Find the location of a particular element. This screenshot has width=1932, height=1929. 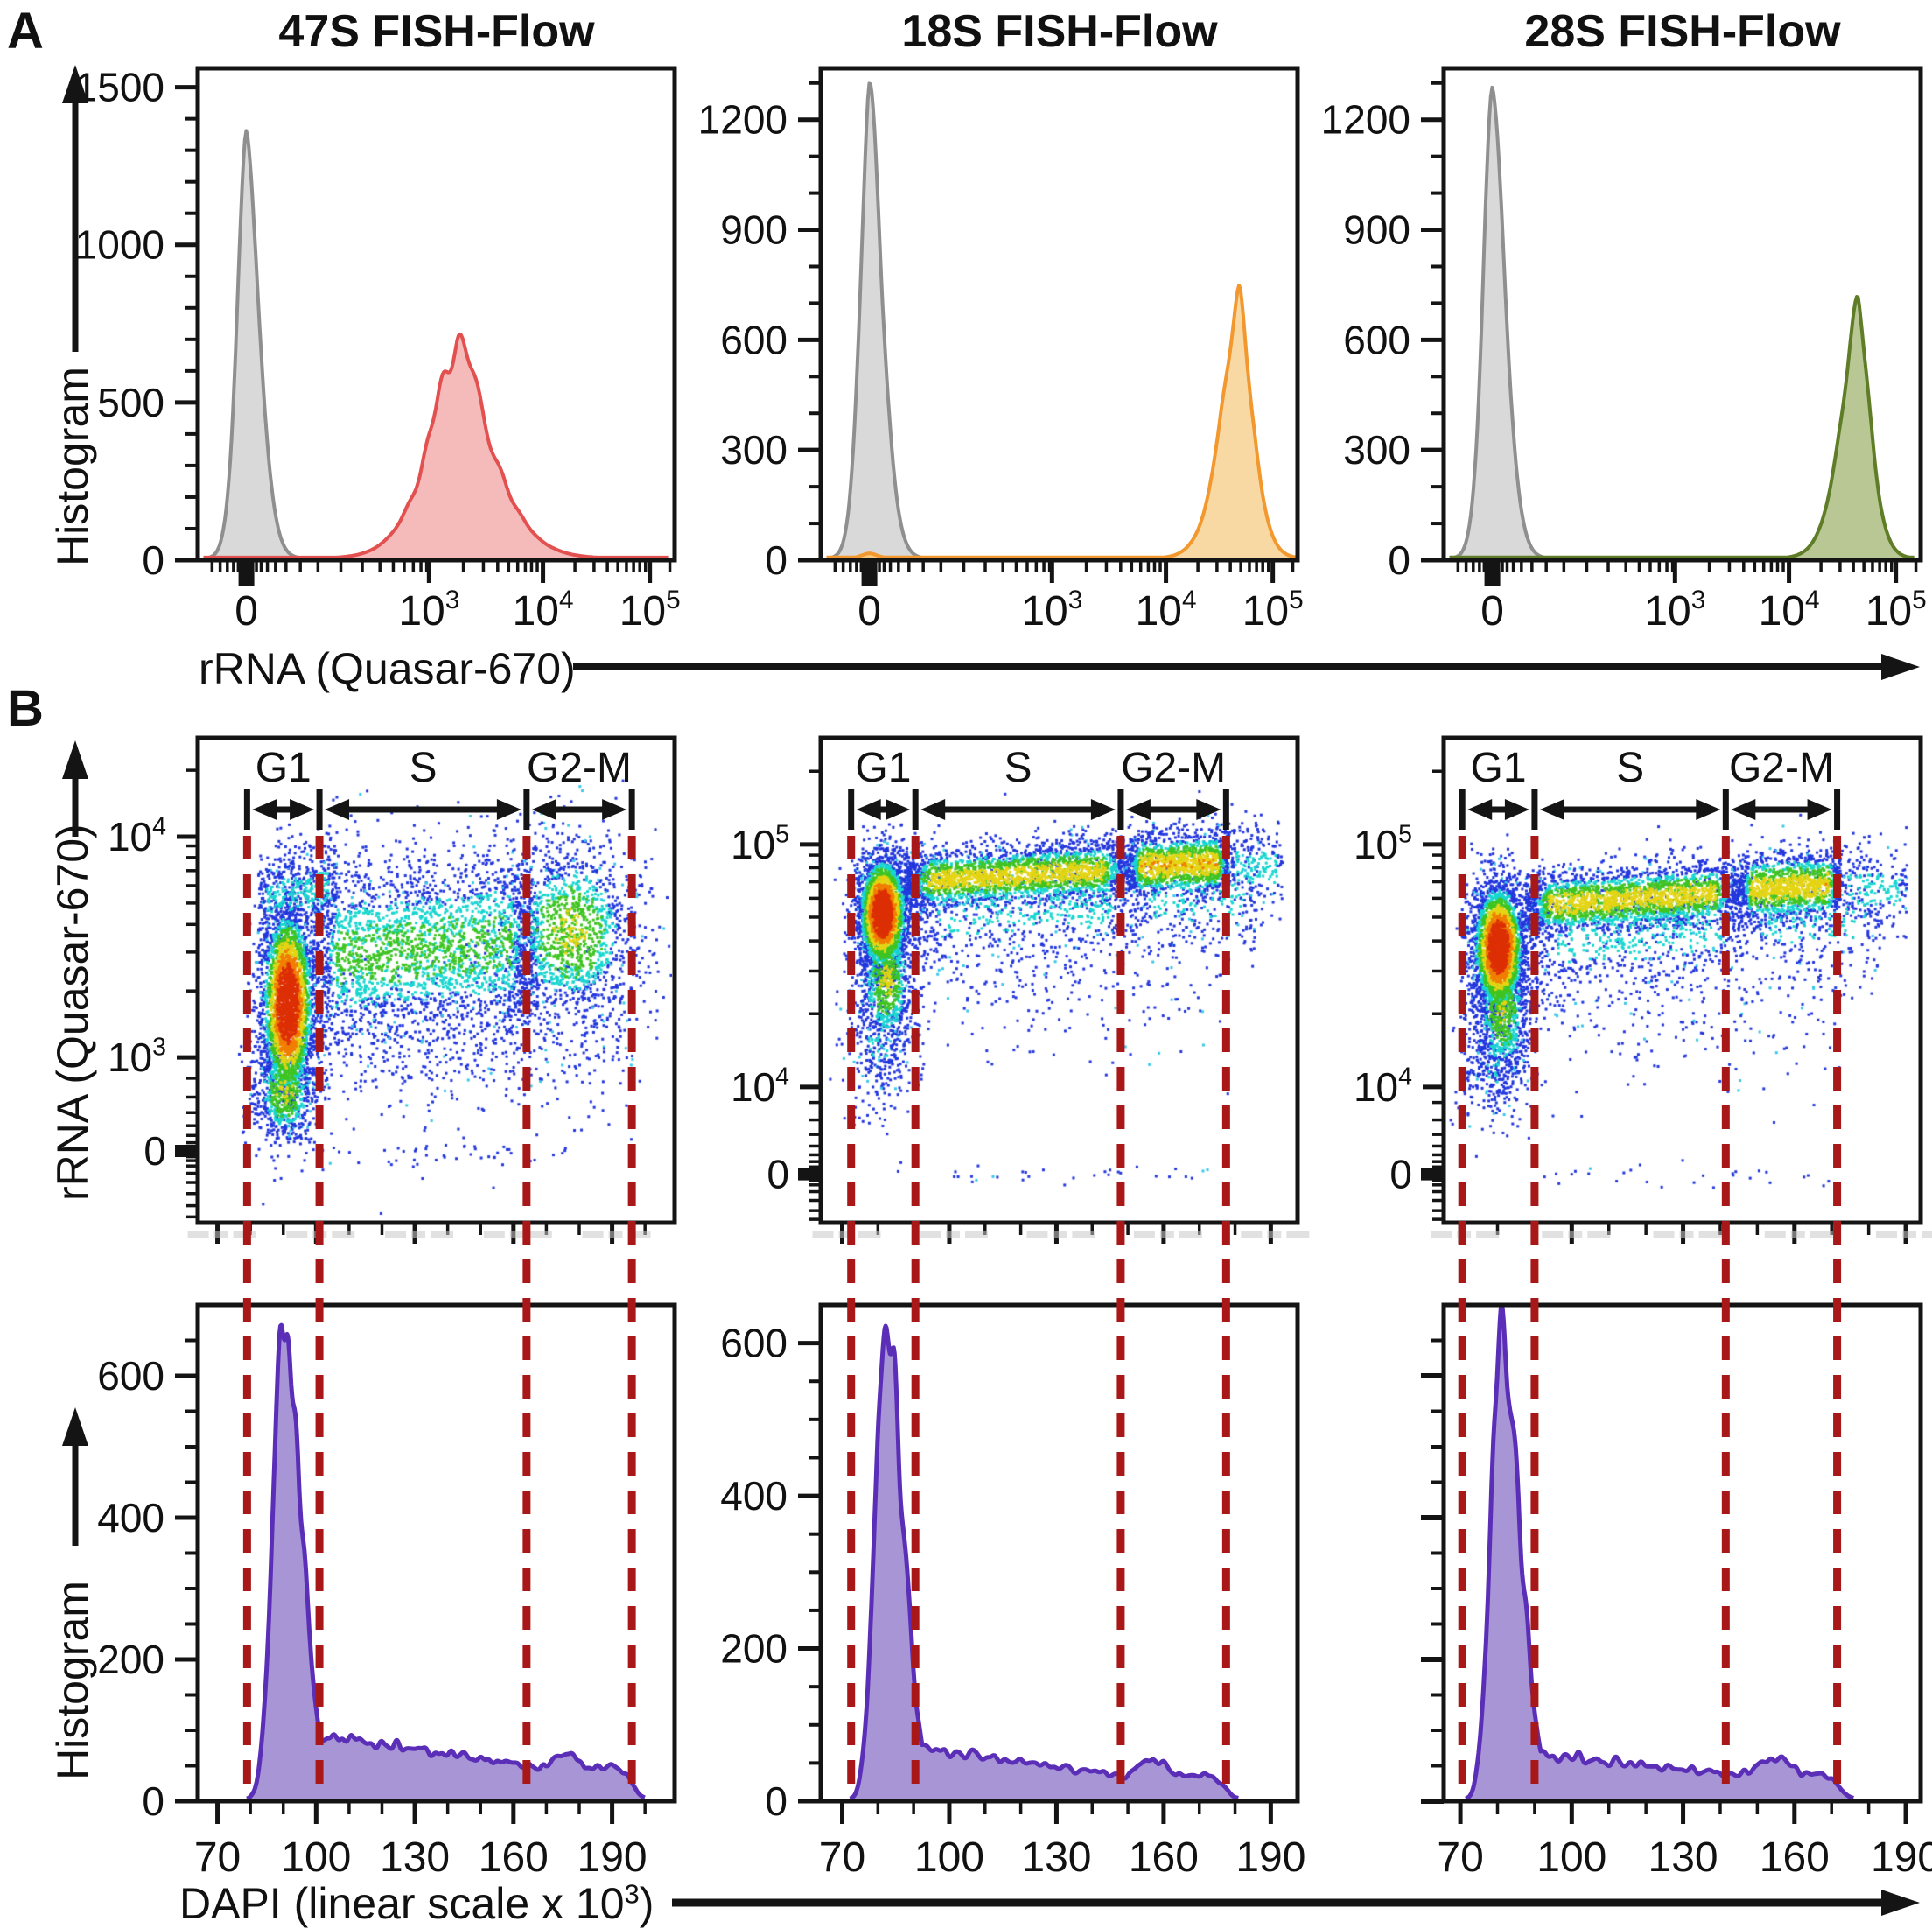

plot-title-47s: 47S FISH-Flow is located at coordinates (436, 31).